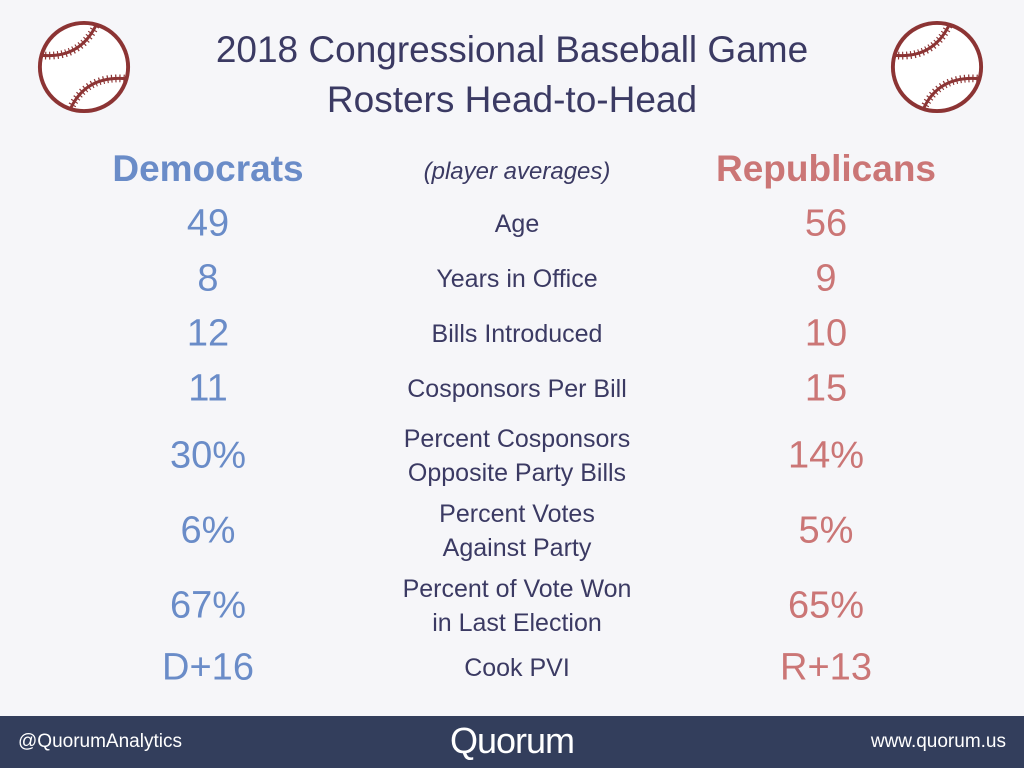  I want to click on label-line: Against Party, so click(517, 548).